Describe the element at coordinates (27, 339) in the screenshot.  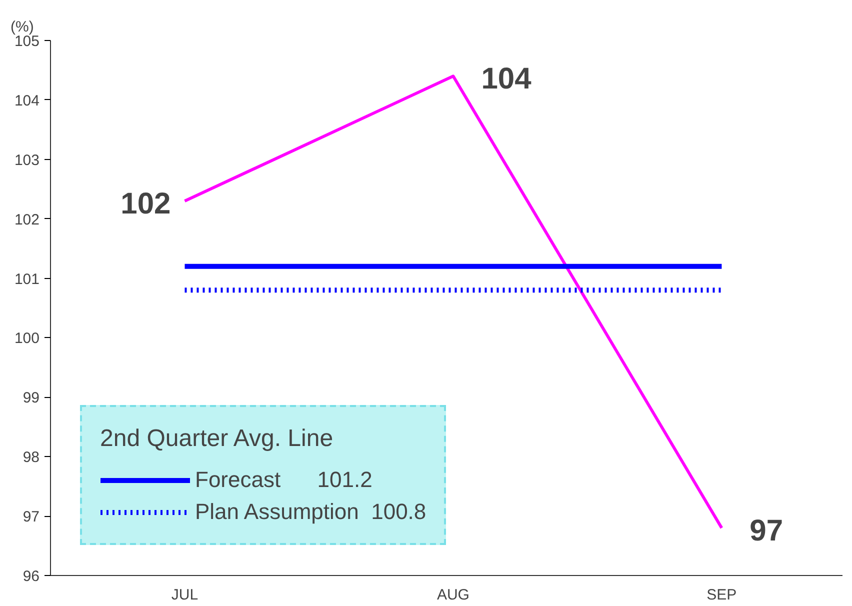
I see `y-tick-label: 100` at that location.